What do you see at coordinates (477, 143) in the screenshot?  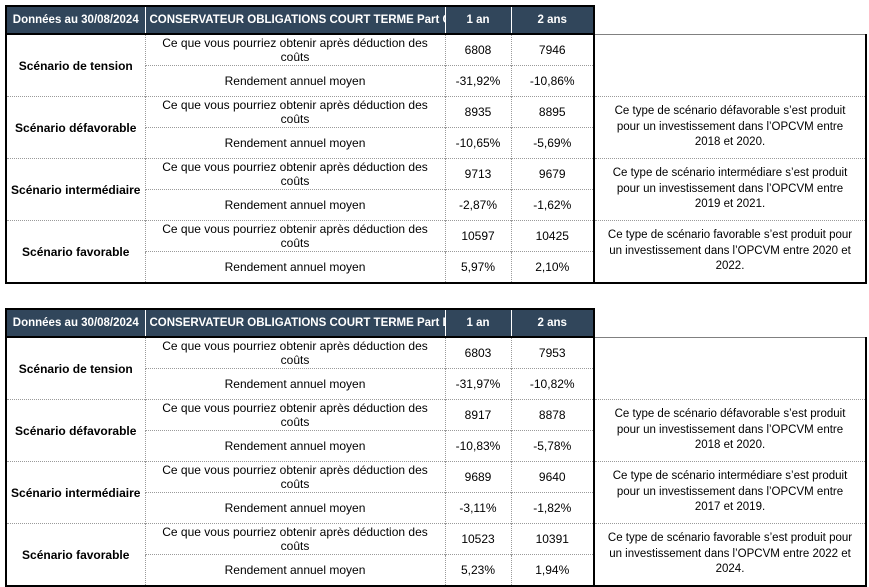 I see `value-1an: -10,65%` at bounding box center [477, 143].